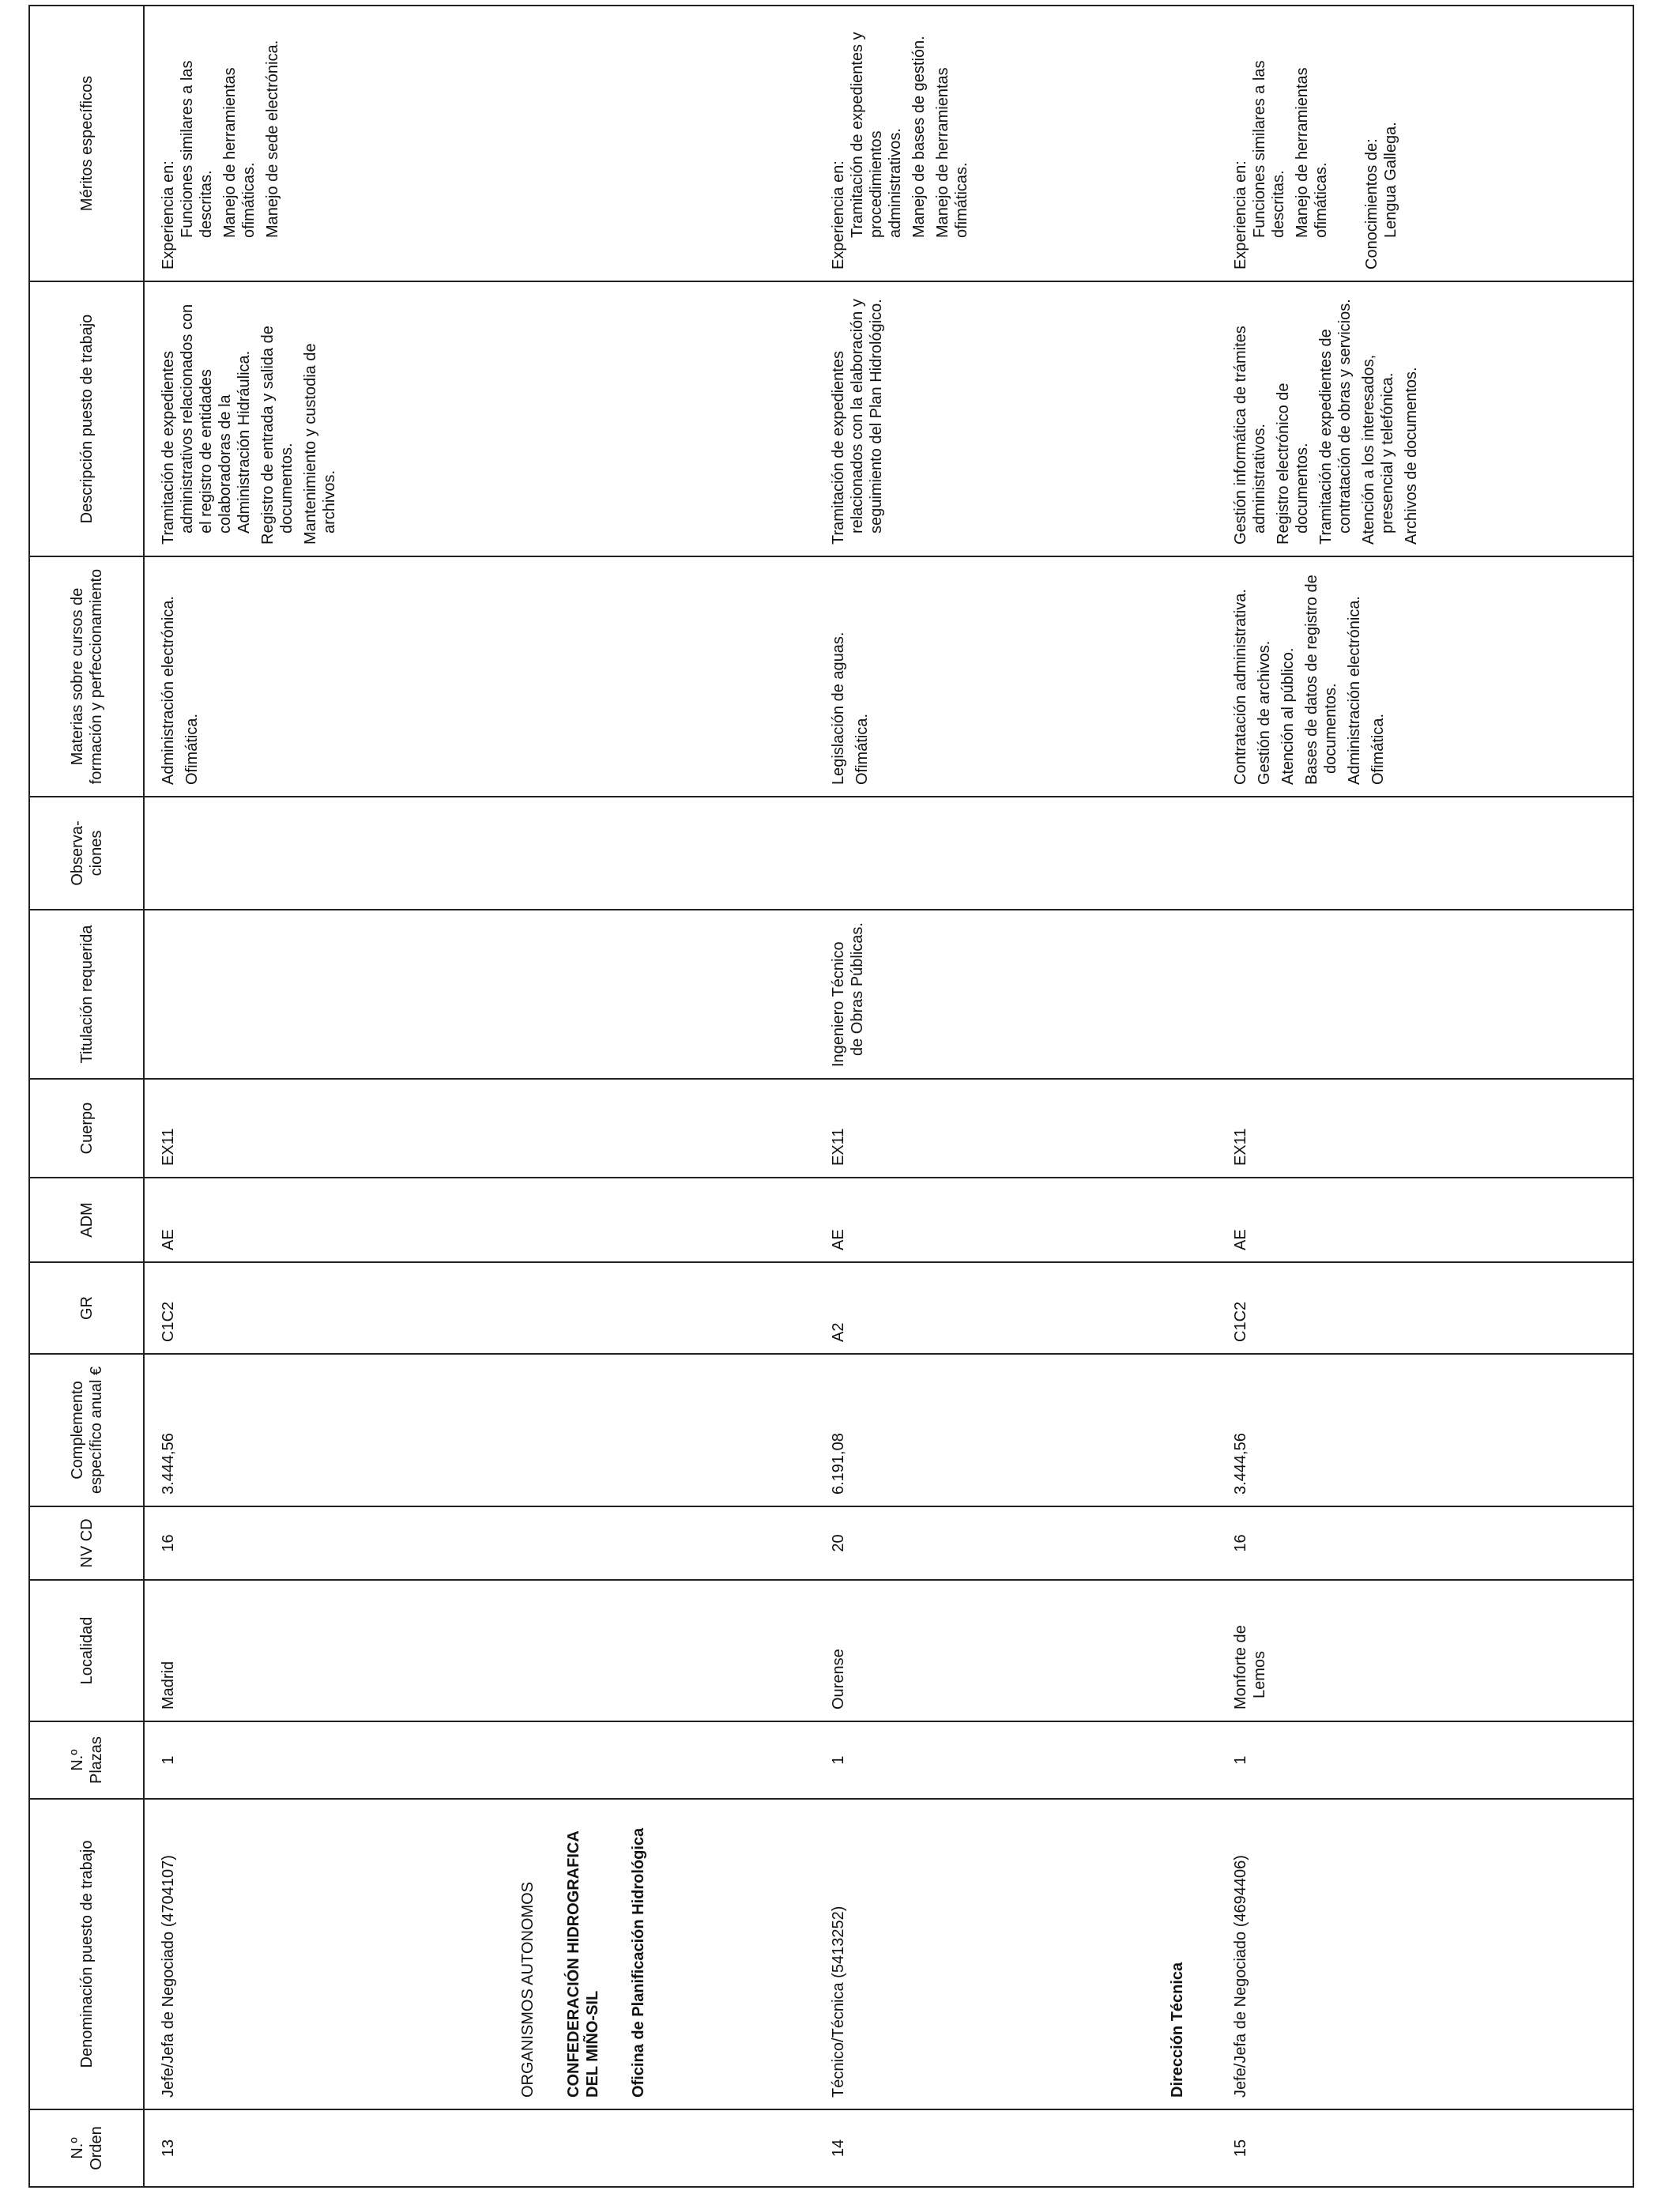 This screenshot has width=1680, height=2194. Describe the element at coordinates (984, 676) in the screenshot. I see `cell: Legislación de aguas. Ofimática.` at that location.